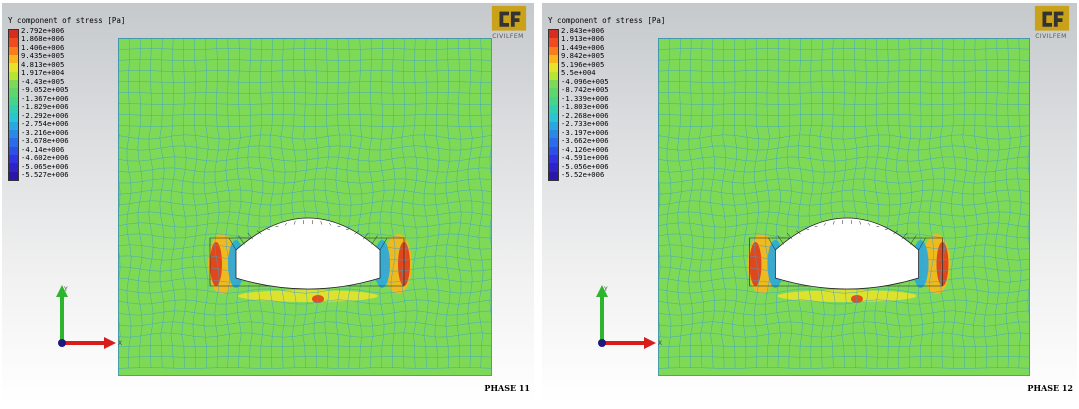  Describe the element at coordinates (43, 149) in the screenshot. I see `colorbar-tick-label: -4.14e+006` at that location.